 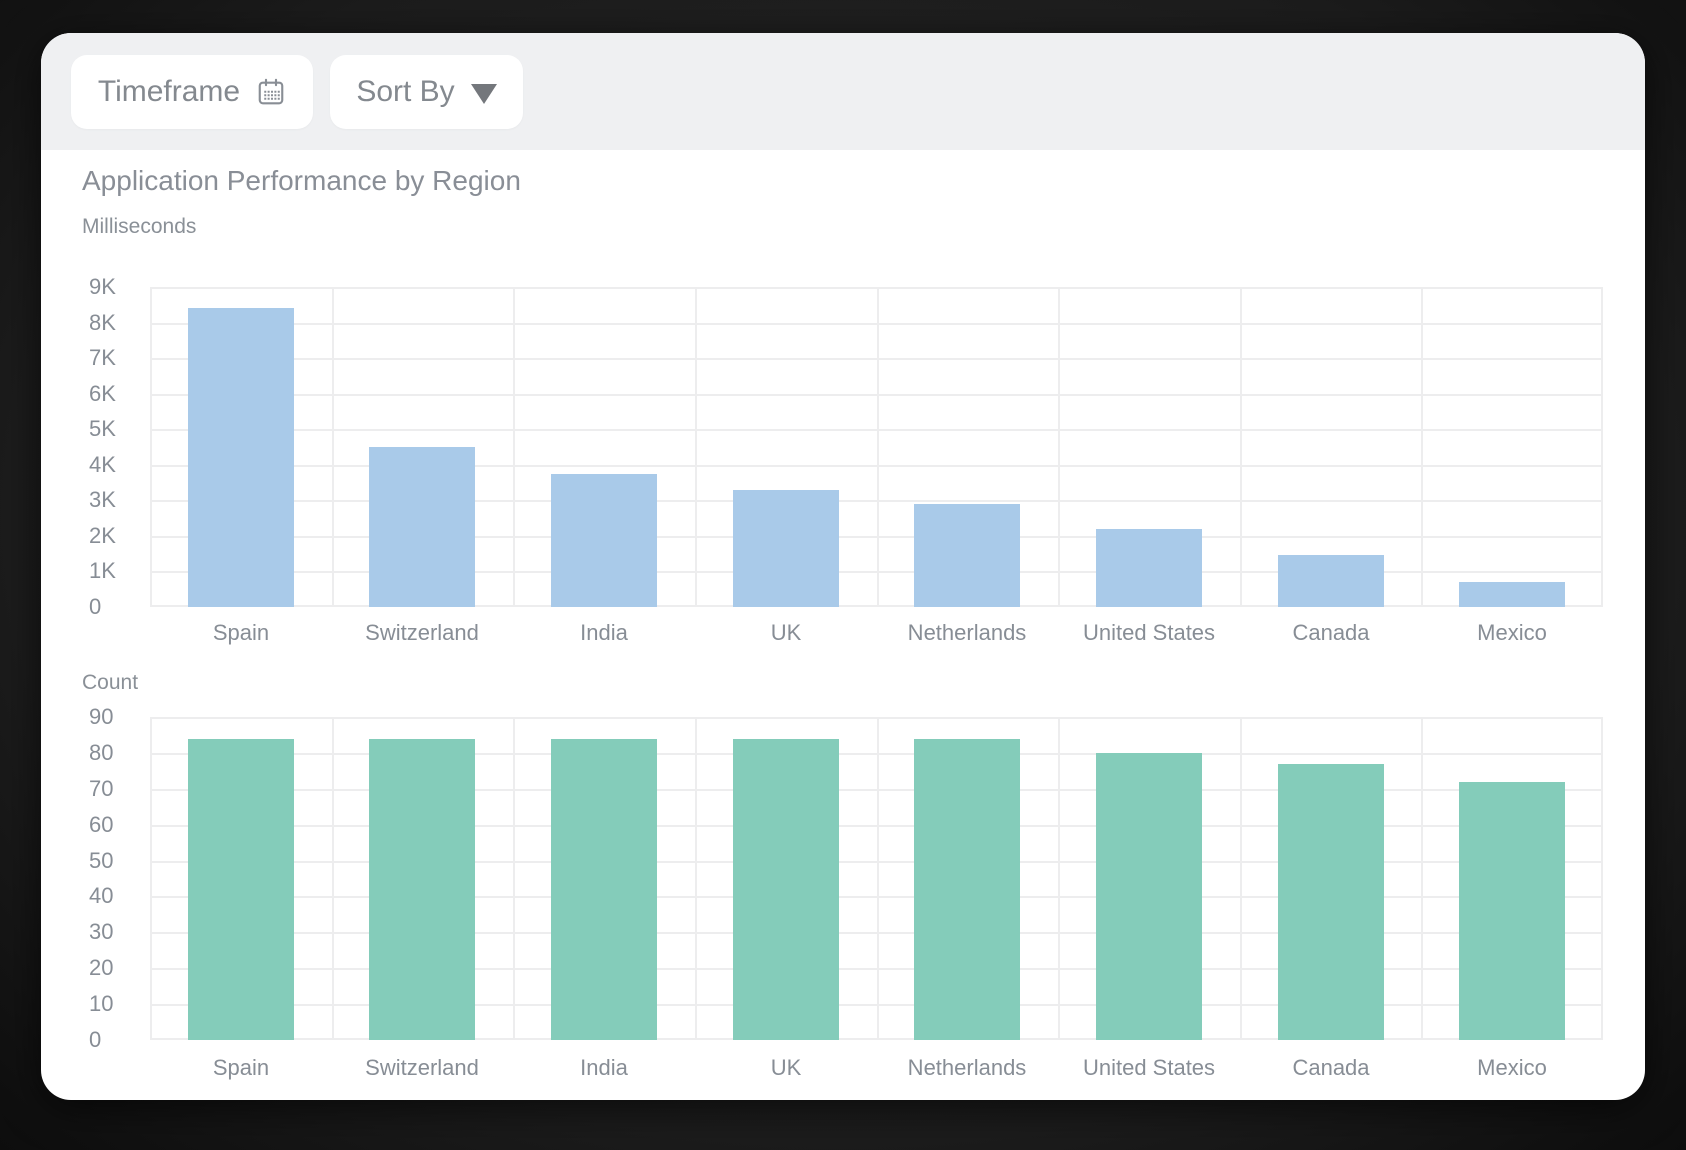 I want to click on y-tick-label: 7K, so click(x=102, y=357).